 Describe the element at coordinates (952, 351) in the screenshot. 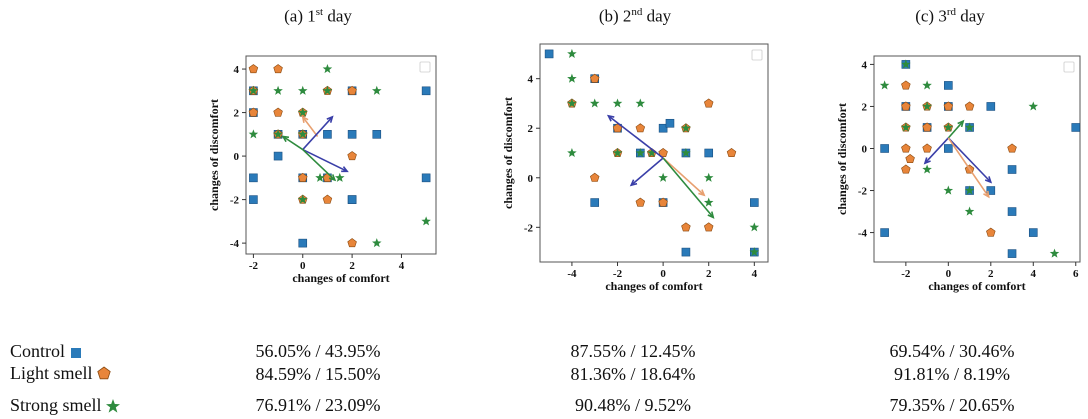

I see `pct-control-day3: 69.54% / 30.46%` at that location.